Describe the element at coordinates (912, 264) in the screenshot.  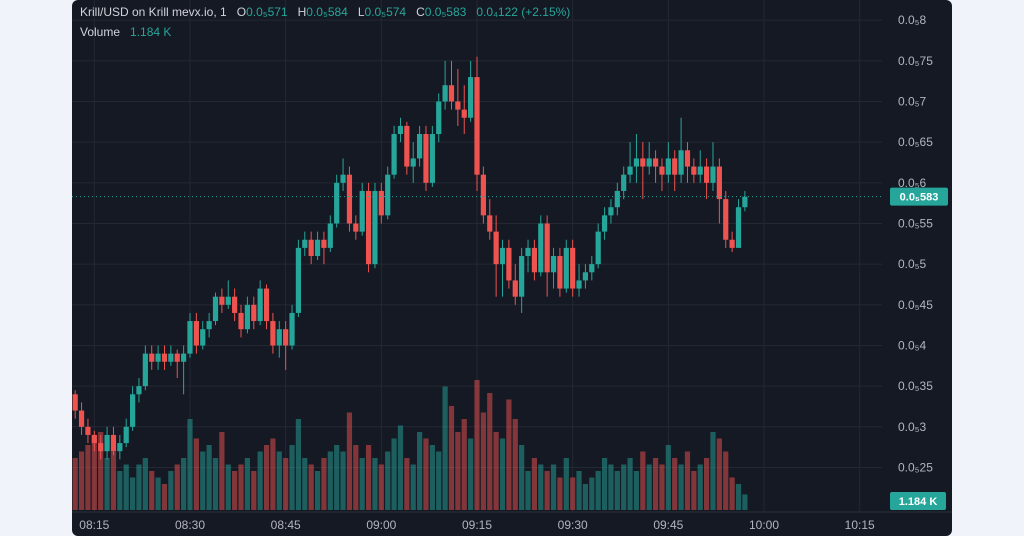
I see `price-tick-label: 0.0₅5` at that location.